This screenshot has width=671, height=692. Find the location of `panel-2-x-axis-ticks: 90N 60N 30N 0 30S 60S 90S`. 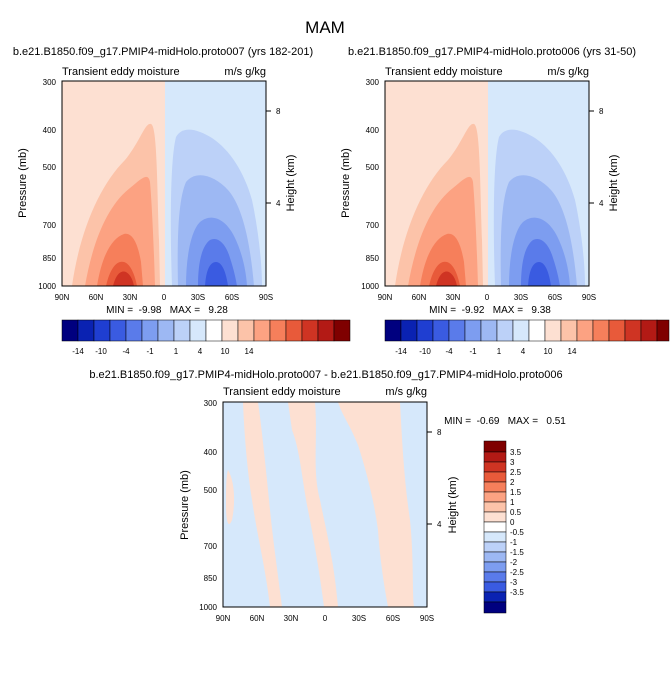

panel-2-x-axis-ticks: 90N 60N 30N 0 30S 60S 90S is located at coordinates (487, 297).